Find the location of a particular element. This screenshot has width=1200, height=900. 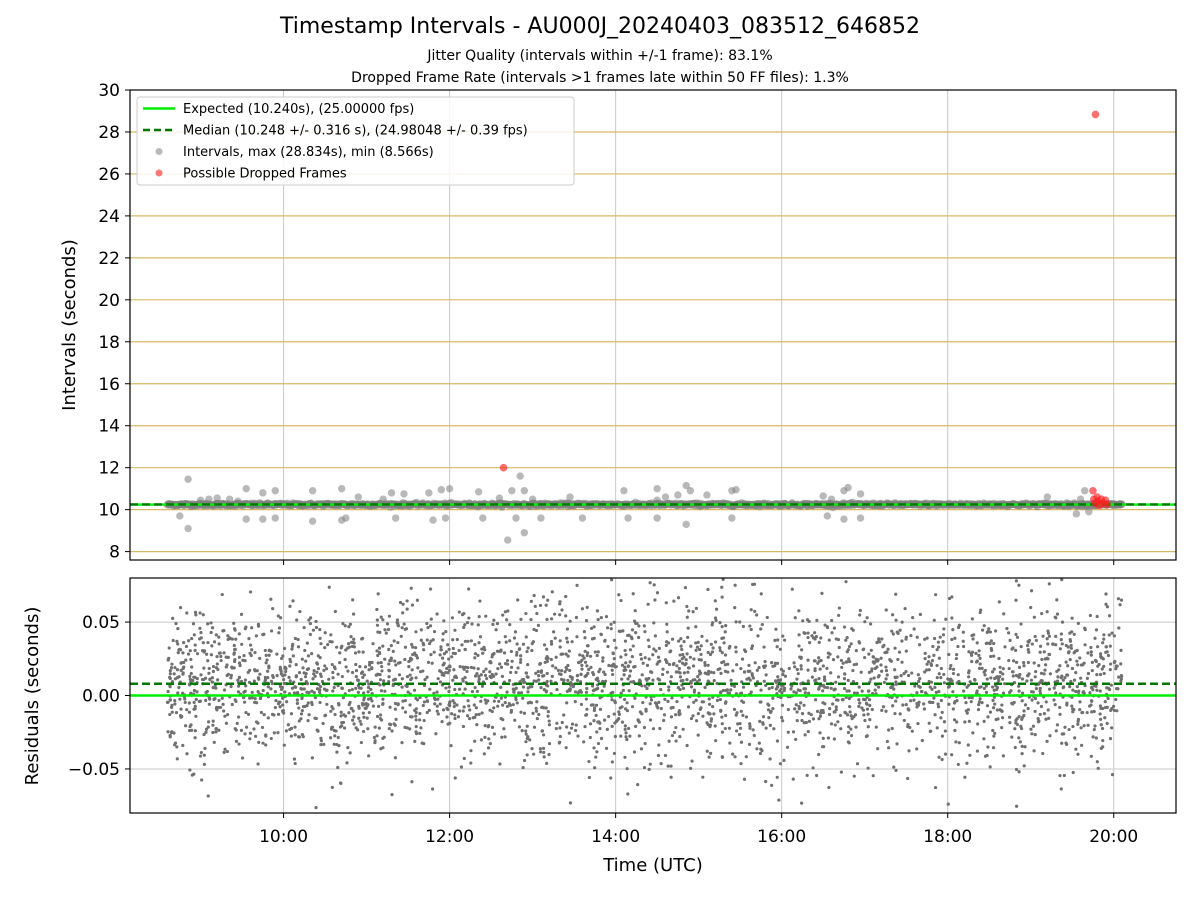

dropped-frame-point is located at coordinates (1093, 490).